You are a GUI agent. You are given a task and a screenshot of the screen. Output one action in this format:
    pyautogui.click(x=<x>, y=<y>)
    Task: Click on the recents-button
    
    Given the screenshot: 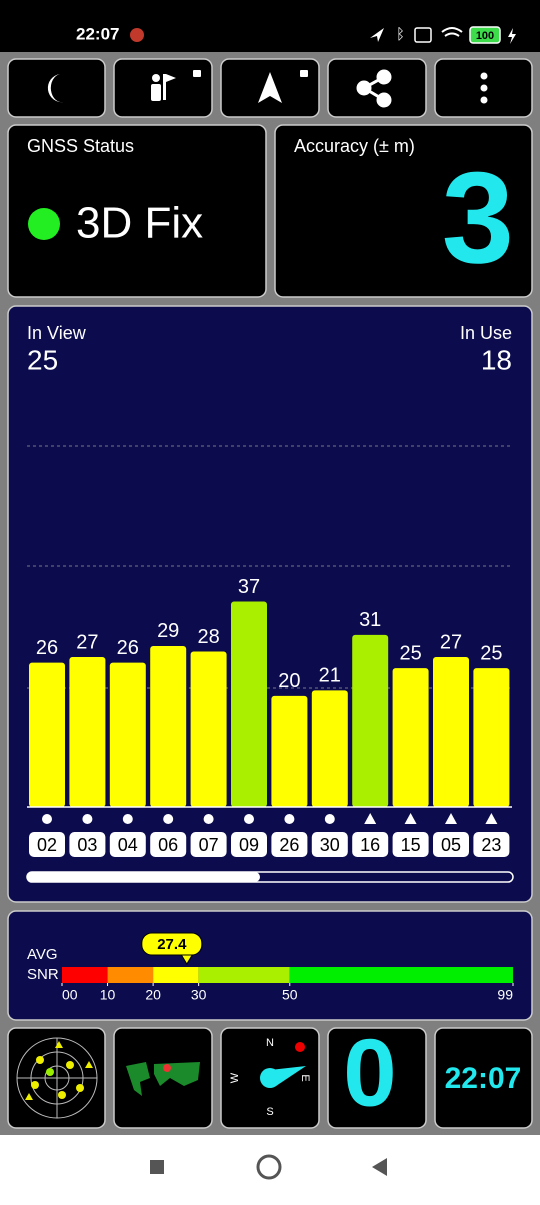 What is the action you would take?
    pyautogui.click(x=157, y=1167)
    